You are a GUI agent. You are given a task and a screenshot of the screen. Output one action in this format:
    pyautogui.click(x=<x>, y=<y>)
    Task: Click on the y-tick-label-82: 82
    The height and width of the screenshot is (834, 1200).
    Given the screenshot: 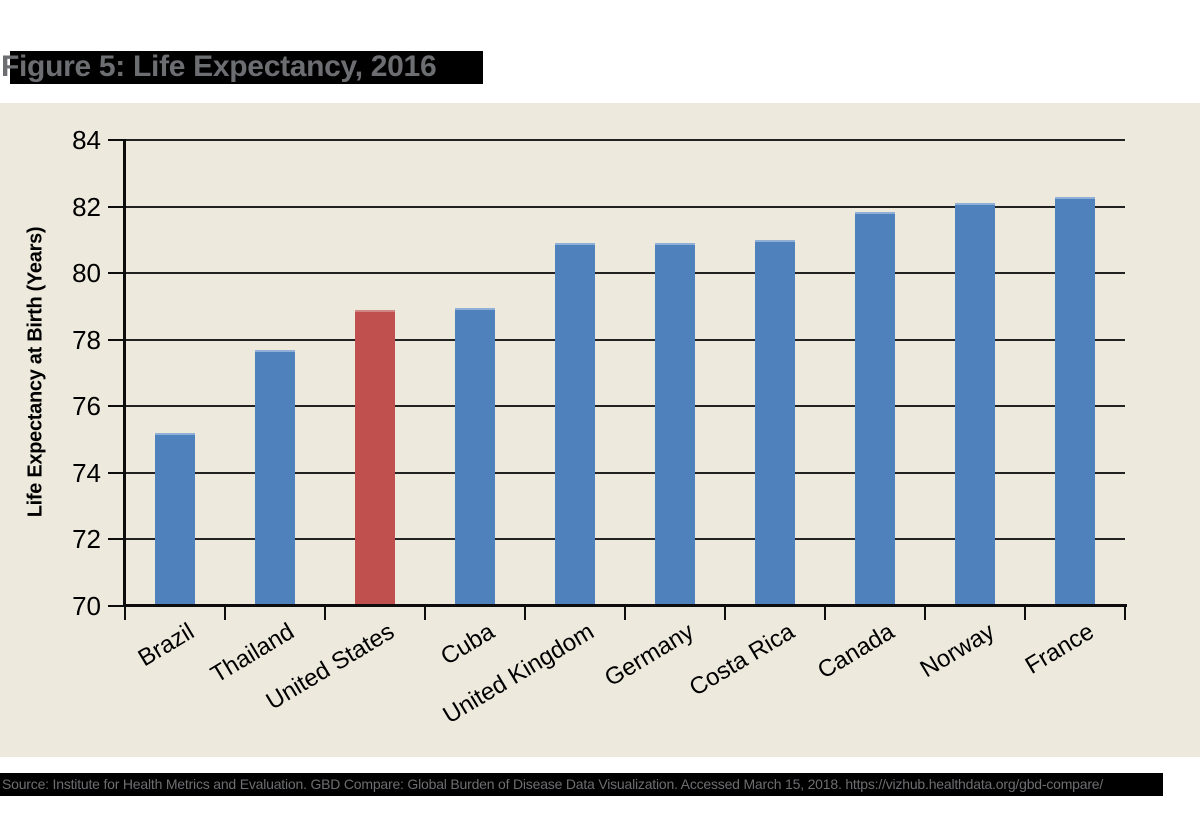 What is the action you would take?
    pyautogui.click(x=86, y=206)
    